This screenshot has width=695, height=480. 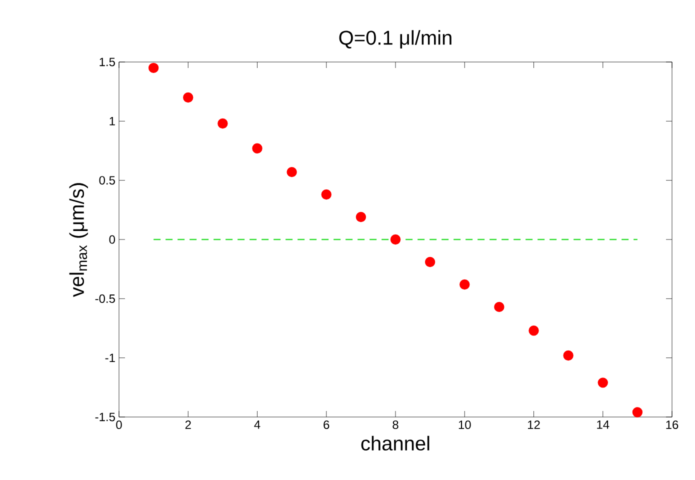 What do you see at coordinates (464, 425) in the screenshot?
I see `x-tick-label: 10` at bounding box center [464, 425].